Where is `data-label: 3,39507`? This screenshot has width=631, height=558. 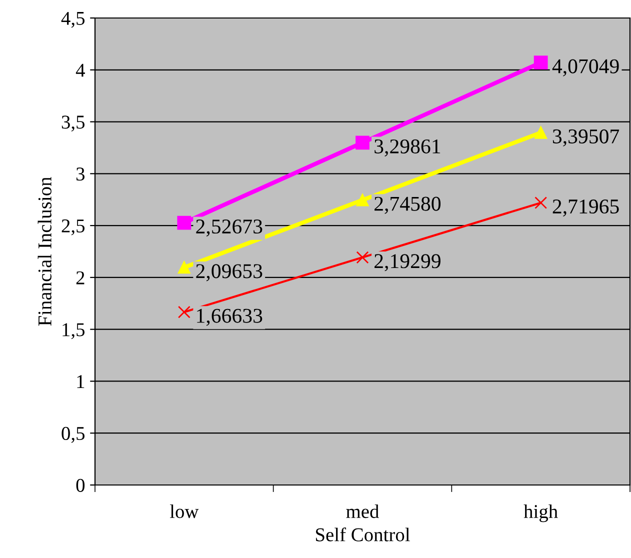
data-label: 3,39507 is located at coordinates (586, 137).